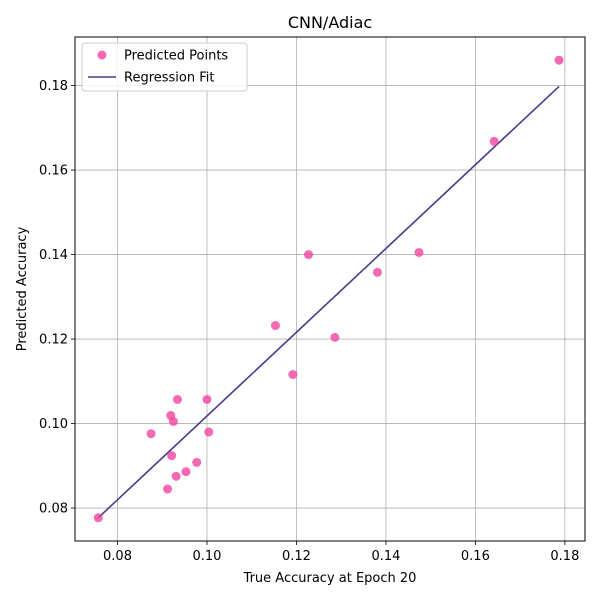  What do you see at coordinates (564, 556) in the screenshot?
I see `x-tick-label: 0.18` at bounding box center [564, 556].